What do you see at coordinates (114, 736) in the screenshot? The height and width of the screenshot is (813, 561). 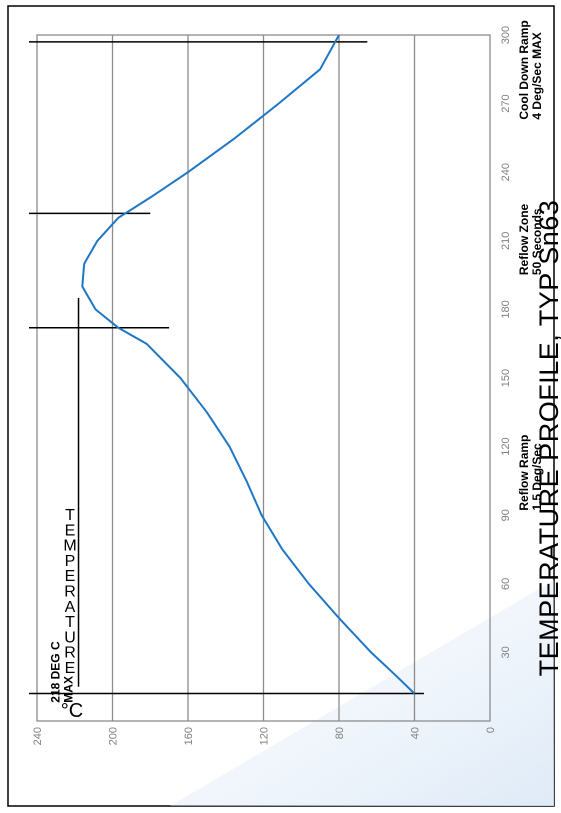 I see `y-tick-label: 200` at bounding box center [114, 736].